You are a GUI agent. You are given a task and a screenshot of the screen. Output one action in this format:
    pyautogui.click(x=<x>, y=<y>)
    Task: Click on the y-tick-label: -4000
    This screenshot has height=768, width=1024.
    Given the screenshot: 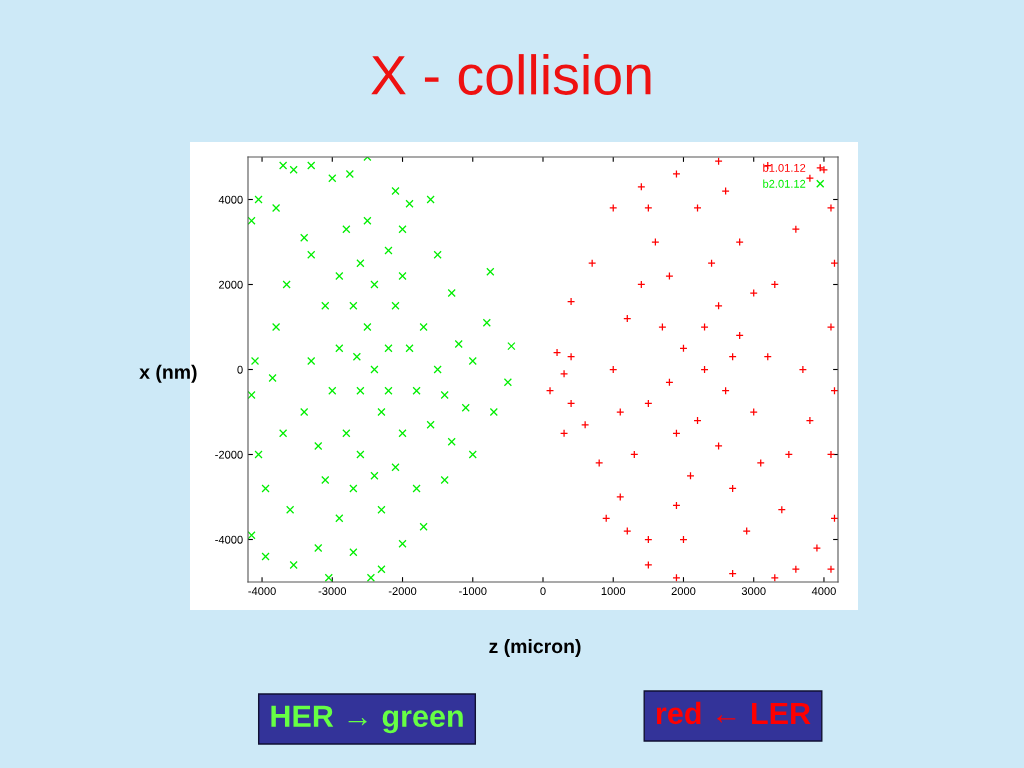 What is the action you would take?
    pyautogui.click(x=229, y=539)
    